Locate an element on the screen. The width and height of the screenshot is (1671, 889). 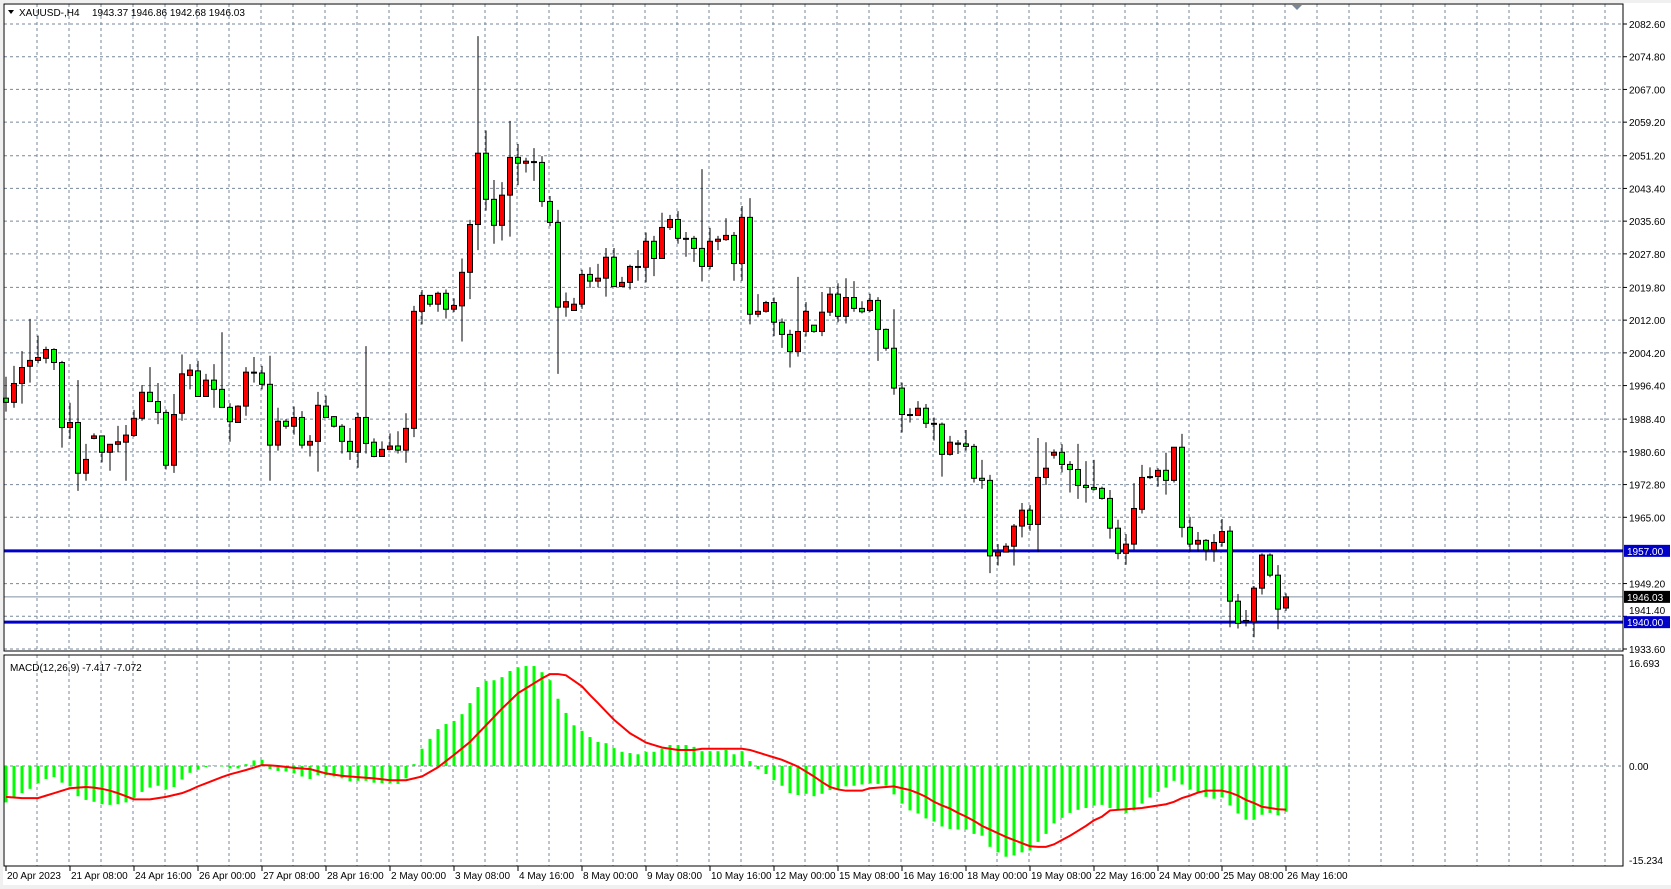
time-axis-label: 24 Apr 16:00 is located at coordinates (163, 876).